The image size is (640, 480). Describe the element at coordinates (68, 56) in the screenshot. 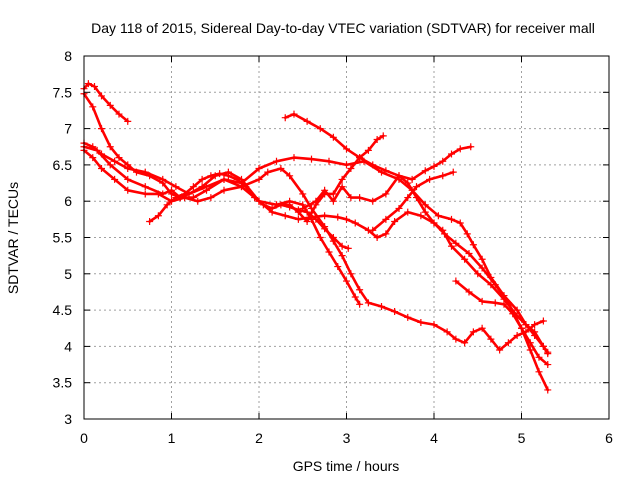

I see `y-tick-label: 8` at that location.